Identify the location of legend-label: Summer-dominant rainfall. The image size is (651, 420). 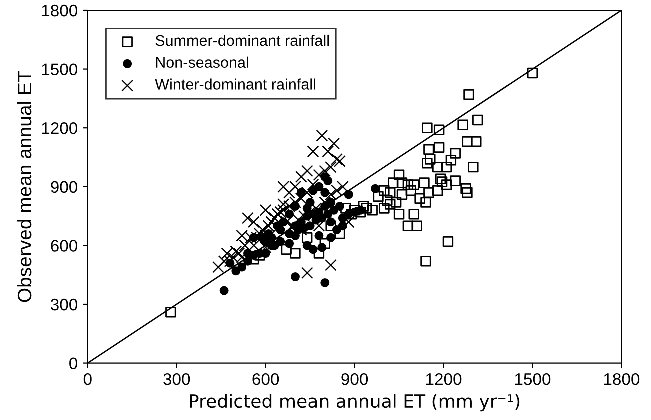
(242, 40).